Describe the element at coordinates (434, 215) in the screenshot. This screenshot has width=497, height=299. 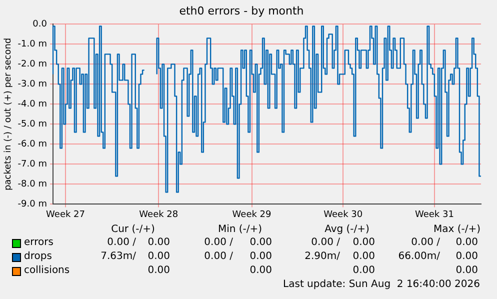
I see `x-tick-label: Week 31` at that location.